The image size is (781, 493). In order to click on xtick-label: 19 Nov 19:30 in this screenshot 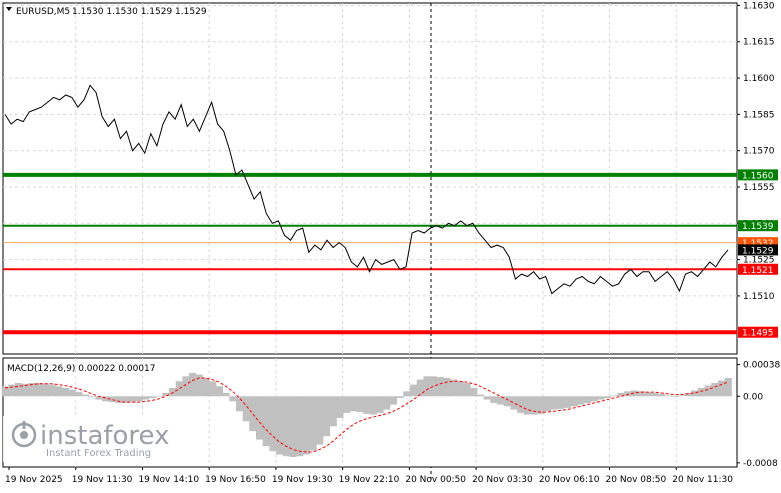, I will do `click(302, 480)`.